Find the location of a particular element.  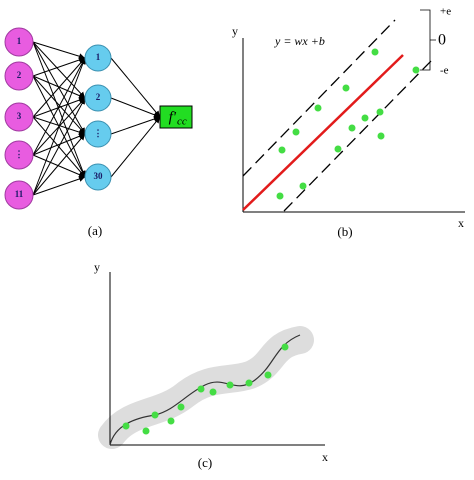

node-label: 3 is located at coordinates (19, 116).